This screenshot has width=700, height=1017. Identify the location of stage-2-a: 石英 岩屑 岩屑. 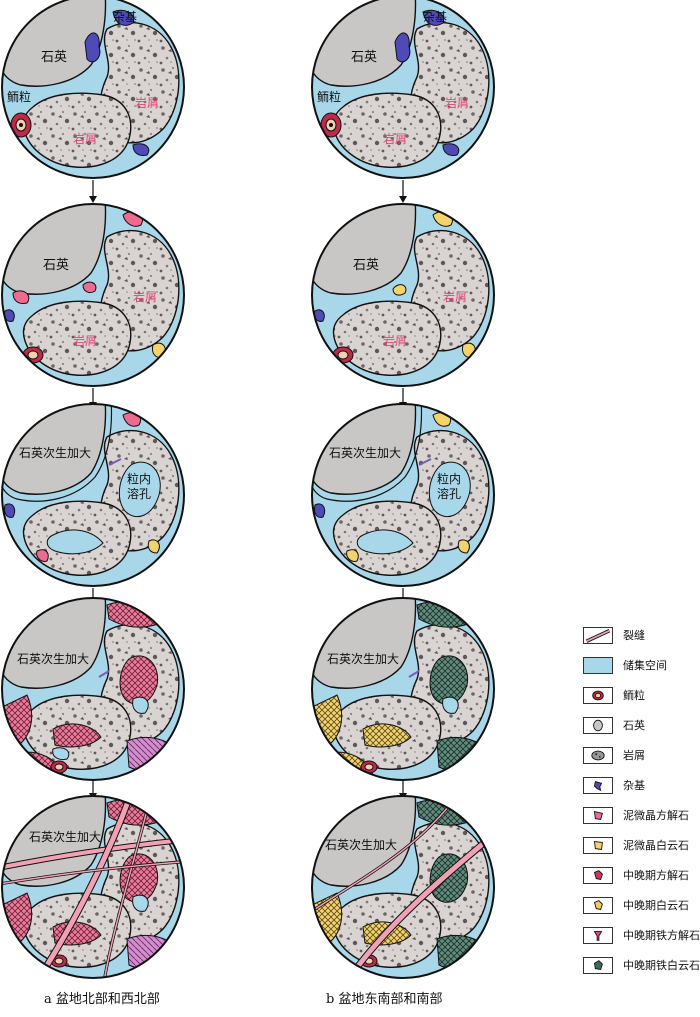
(93, 295).